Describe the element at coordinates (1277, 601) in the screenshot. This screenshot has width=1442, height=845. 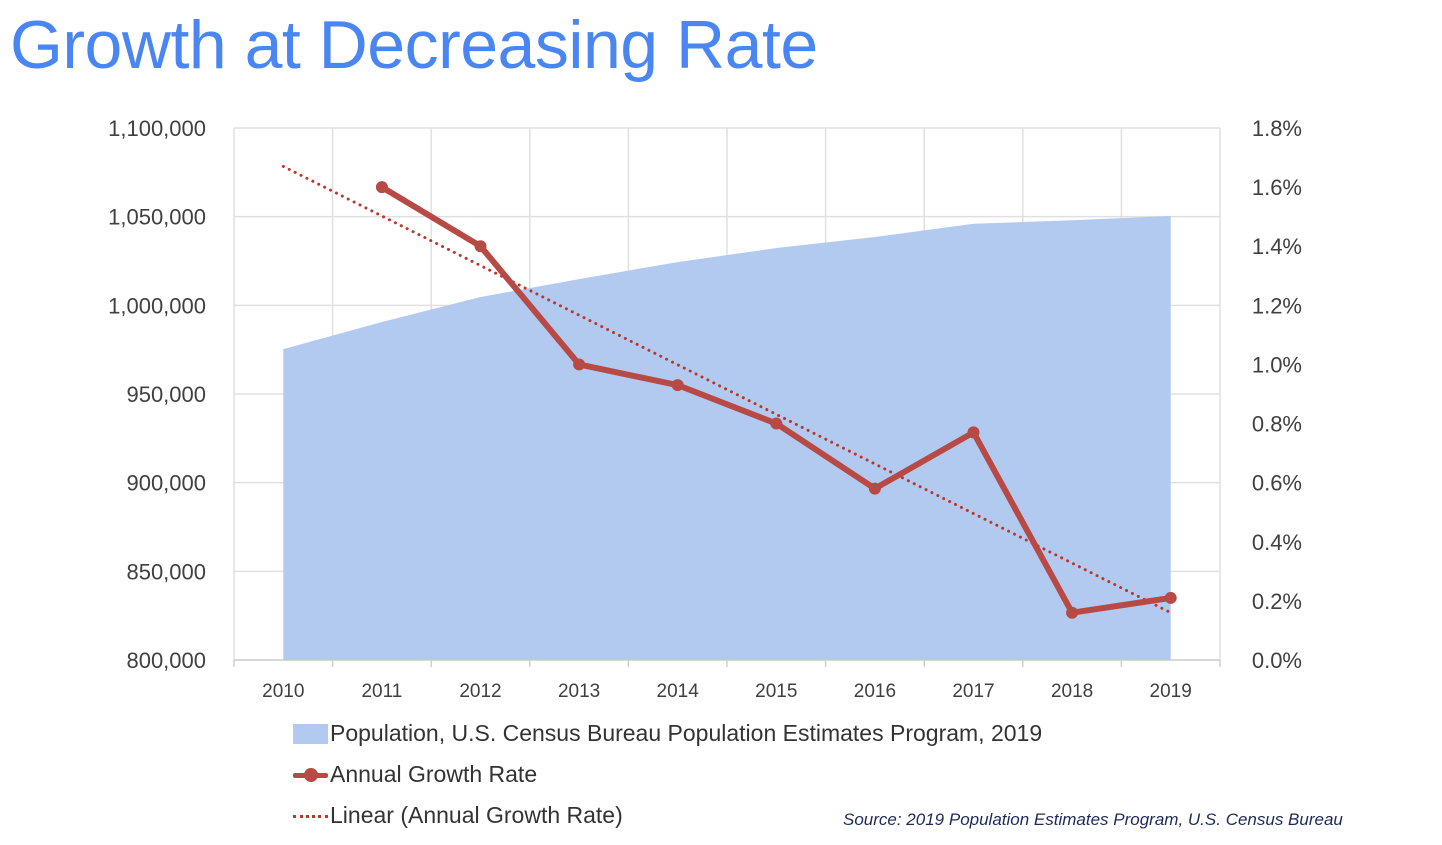
I see `y2-tick-label: 0.2%` at that location.